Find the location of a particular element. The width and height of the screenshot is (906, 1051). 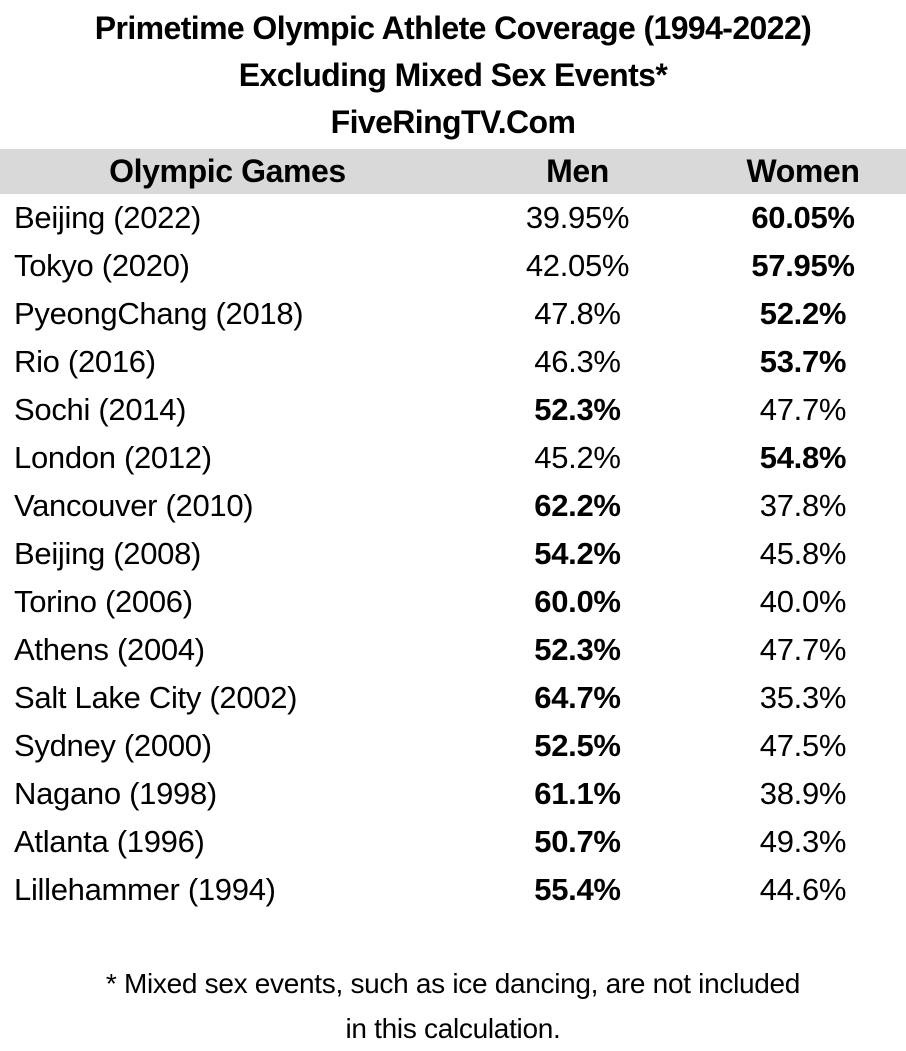

games-cell: Lillehammer (1994) is located at coordinates (145, 889).